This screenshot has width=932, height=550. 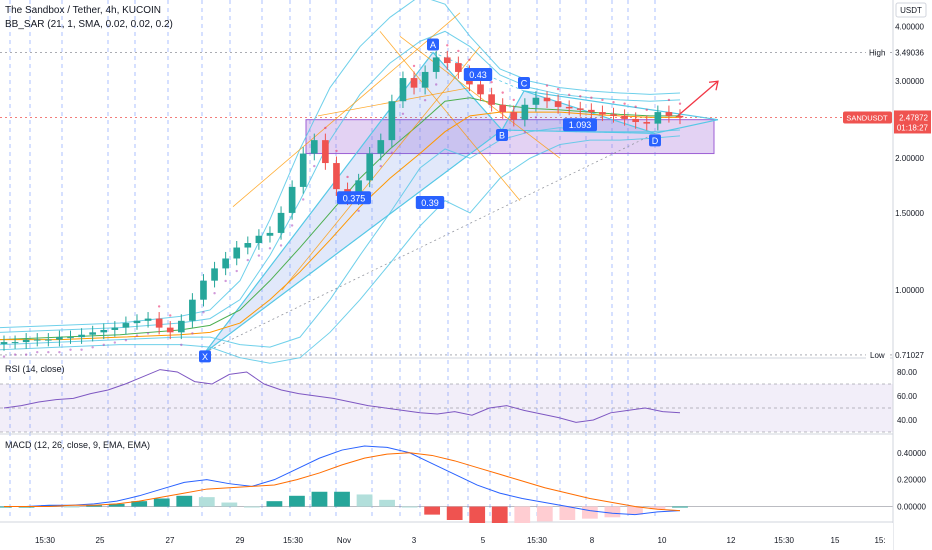 What do you see at coordinates (240, 540) in the screenshot?
I see `time-tick: 29` at bounding box center [240, 540].